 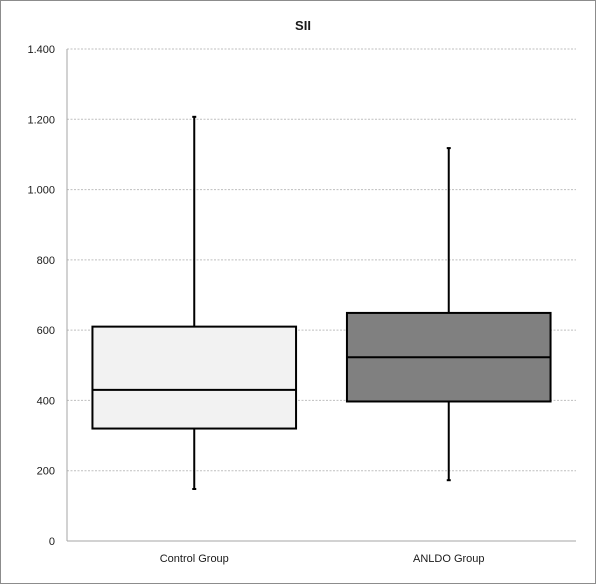 I want to click on x-tick-label: ANLDO Group, so click(x=449, y=559).